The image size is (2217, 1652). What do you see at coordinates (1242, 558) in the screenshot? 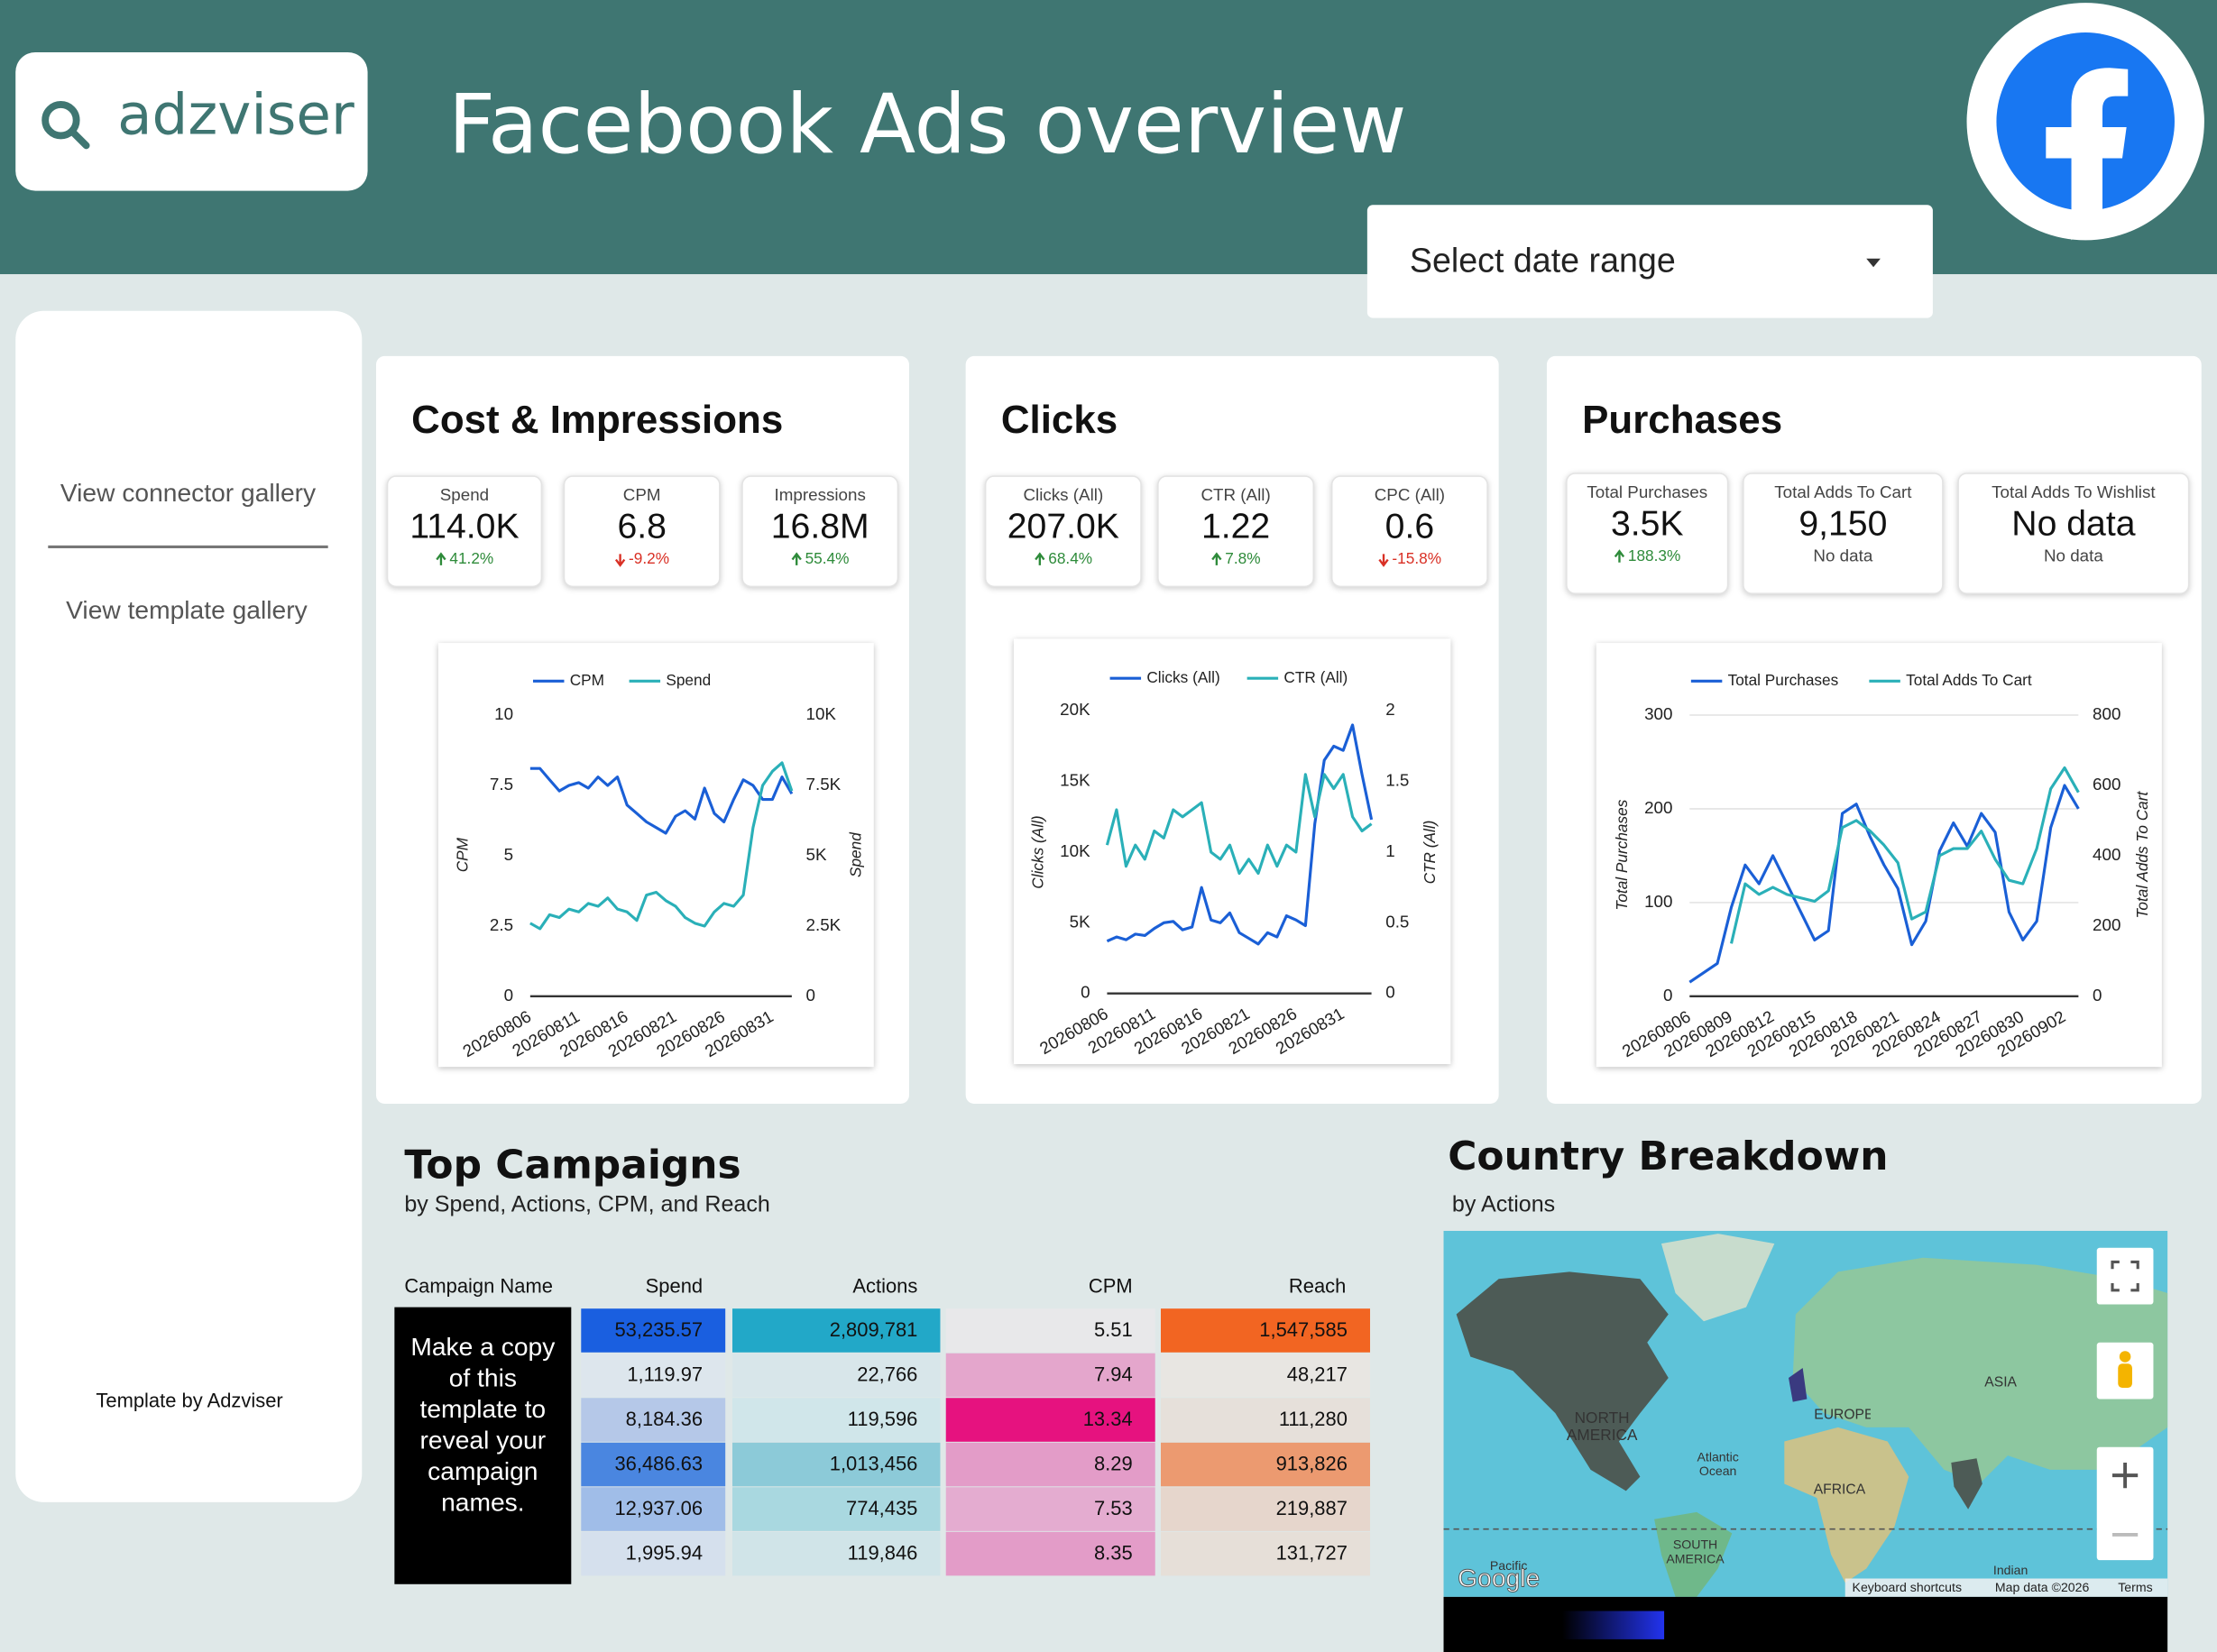
I see `kpi-delta: 7.8%` at bounding box center [1242, 558].